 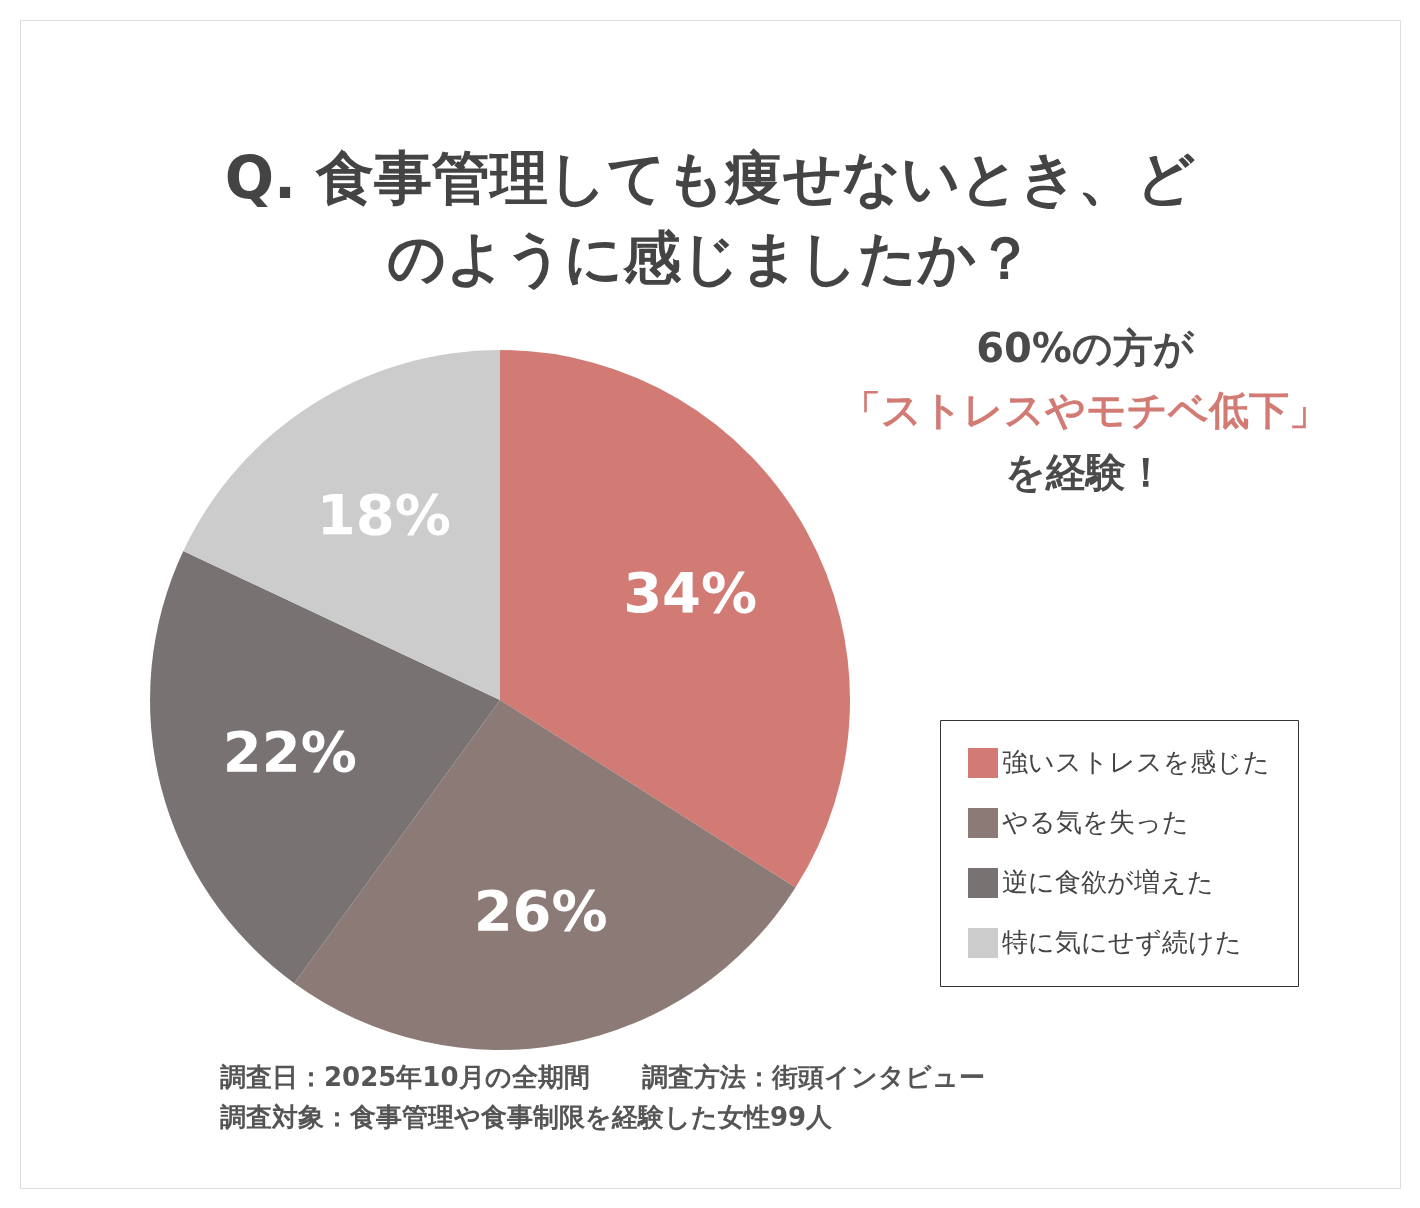 What do you see at coordinates (1122, 942) in the screenshot?
I see `legend-label: 特に気にせず続けた` at bounding box center [1122, 942].